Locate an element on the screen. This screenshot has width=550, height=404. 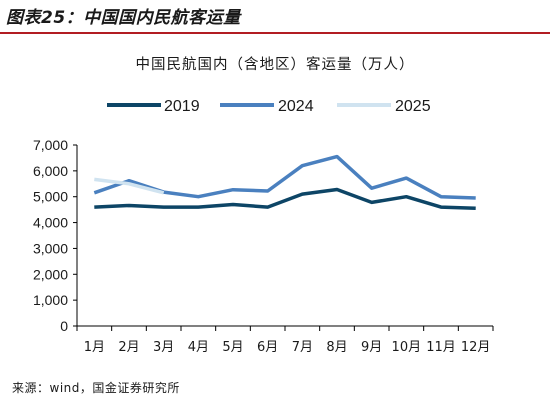
x-tick-label: 4月 is located at coordinates (198, 347).